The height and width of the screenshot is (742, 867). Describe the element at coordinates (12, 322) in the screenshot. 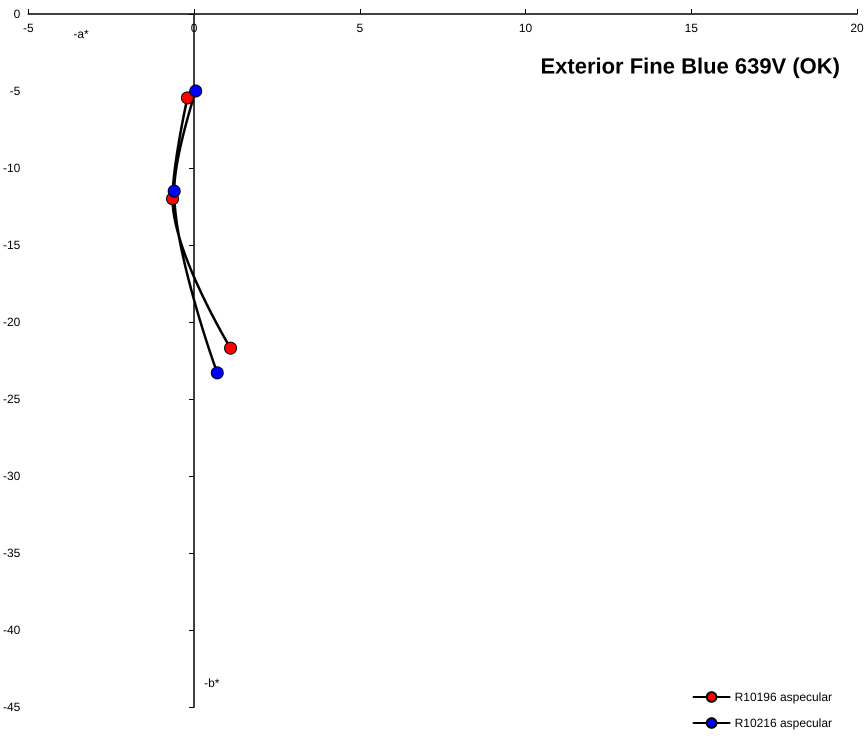

I see `y-tick-label: -20` at that location.